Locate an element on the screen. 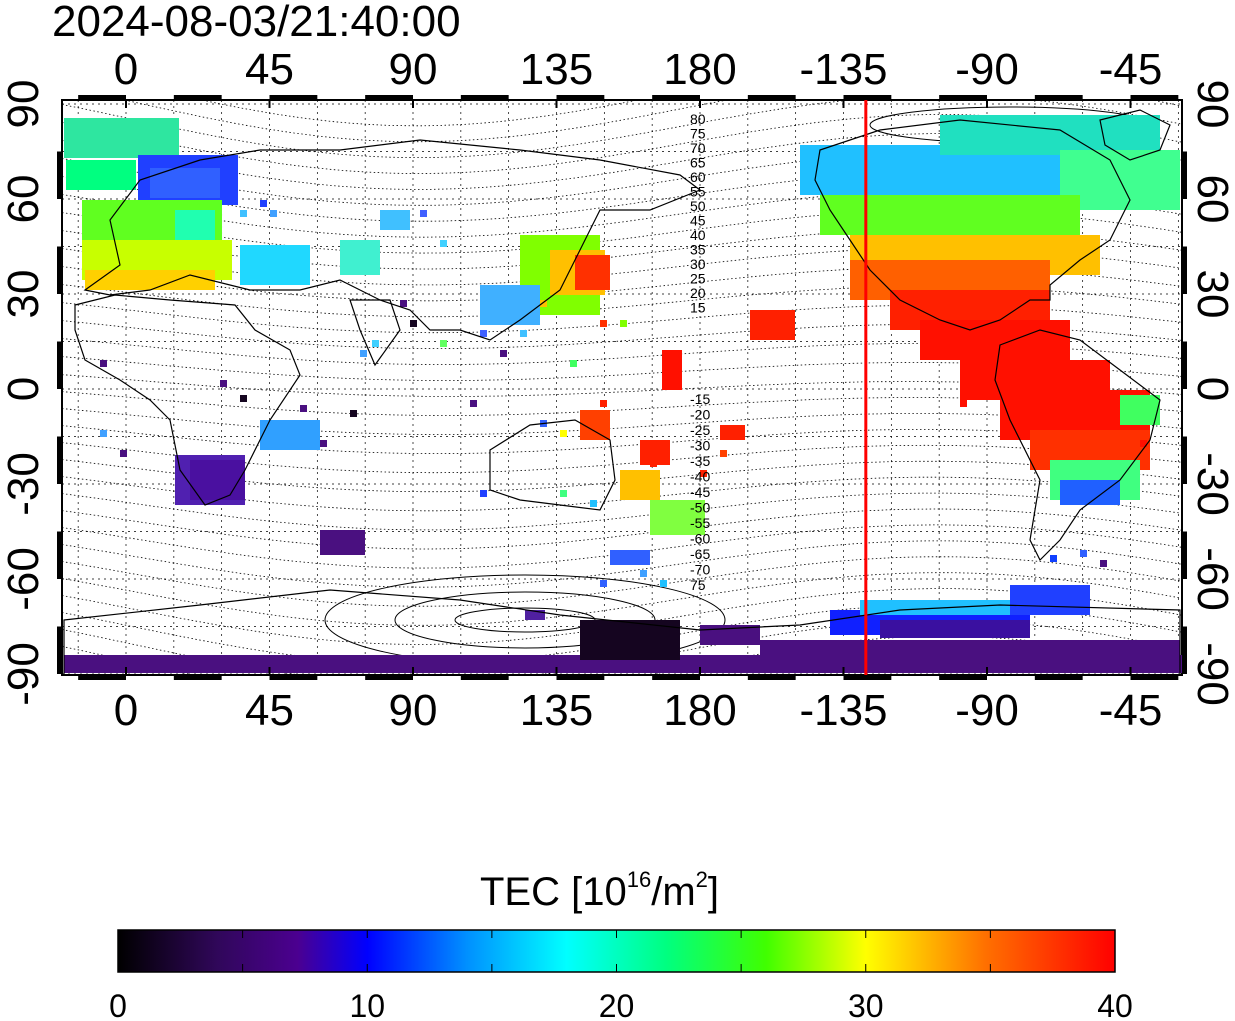 This screenshot has height=1021, width=1235. right-lat-tick-label: -60 is located at coordinates (1211, 579).